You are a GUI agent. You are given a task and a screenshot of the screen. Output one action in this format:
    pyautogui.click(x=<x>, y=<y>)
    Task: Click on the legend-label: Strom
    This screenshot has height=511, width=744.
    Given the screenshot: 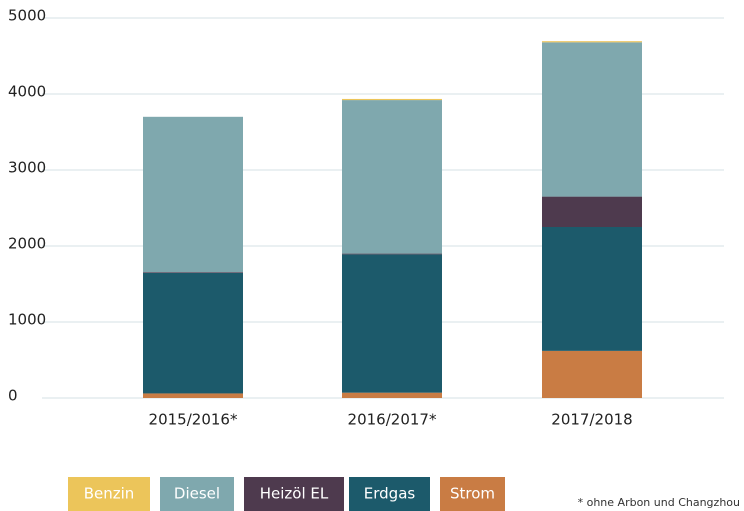 What is the action you would take?
    pyautogui.click(x=472, y=494)
    